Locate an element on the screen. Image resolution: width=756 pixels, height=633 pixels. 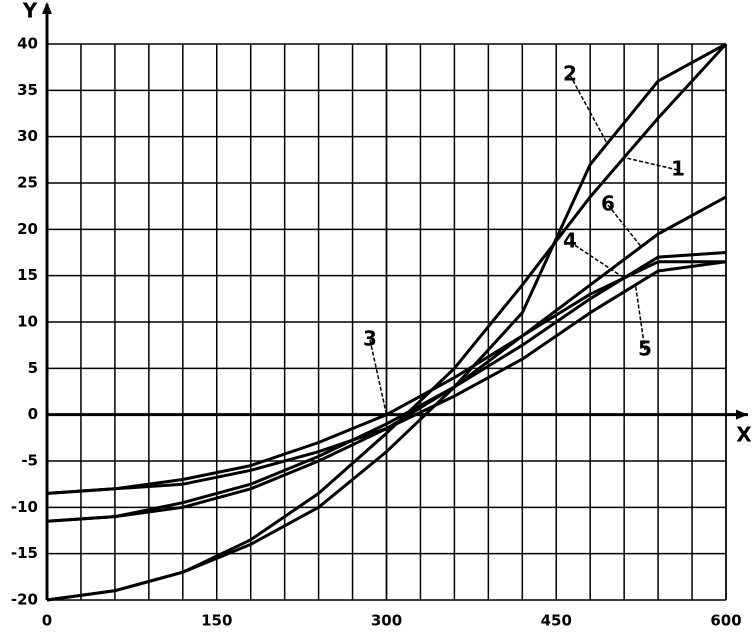
y-tick-label: 5 is located at coordinates (33, 368).